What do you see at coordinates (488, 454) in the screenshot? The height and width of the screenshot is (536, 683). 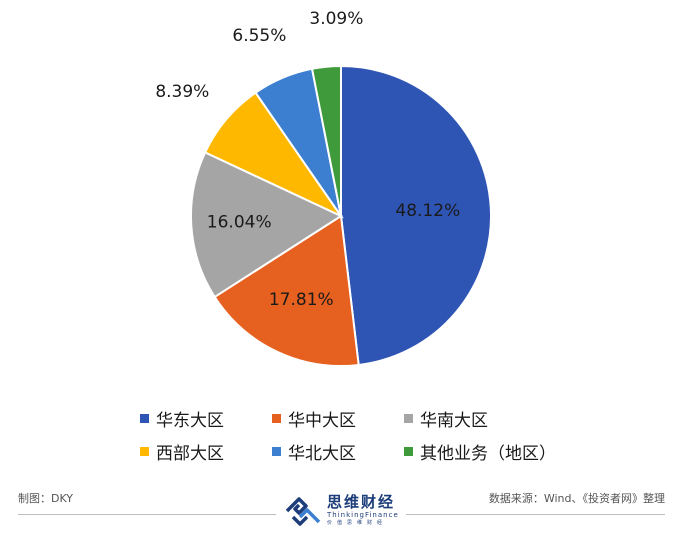 I see `legend-label: 其他业务（地区）` at bounding box center [488, 454].